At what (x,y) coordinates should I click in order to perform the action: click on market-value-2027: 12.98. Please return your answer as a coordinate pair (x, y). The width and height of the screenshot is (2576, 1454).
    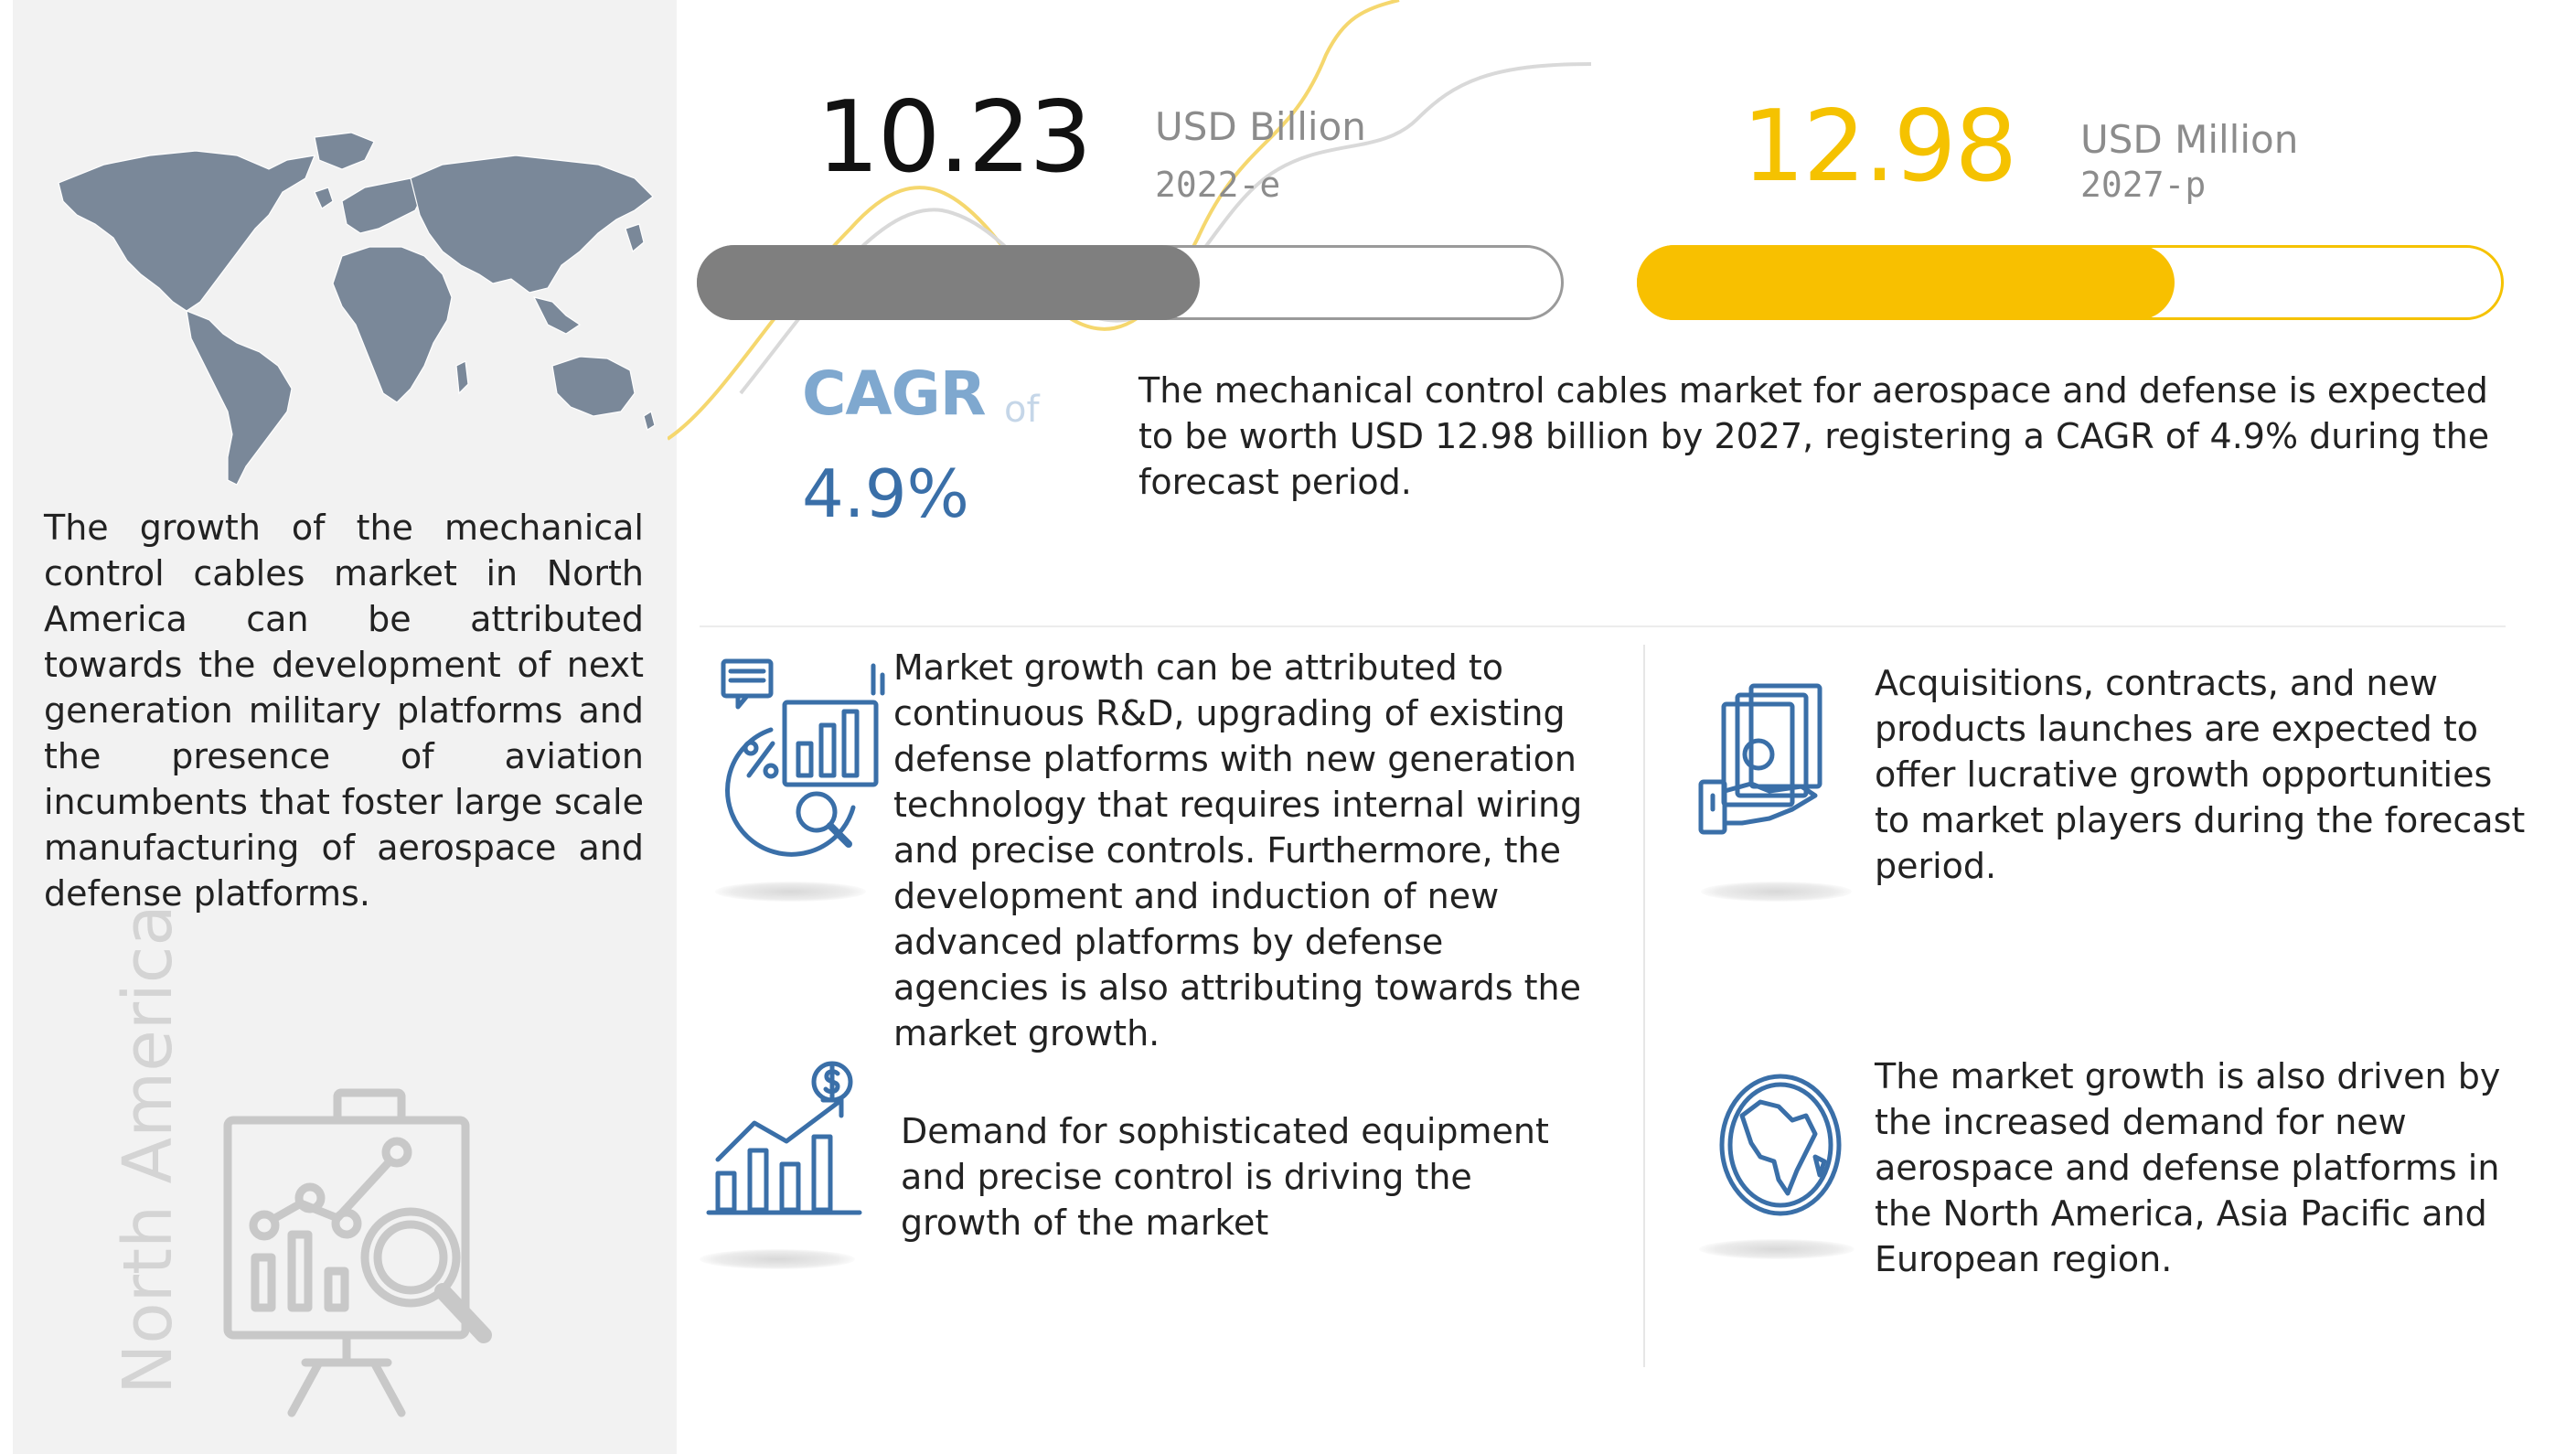
    Looking at the image, I should click on (1879, 147).